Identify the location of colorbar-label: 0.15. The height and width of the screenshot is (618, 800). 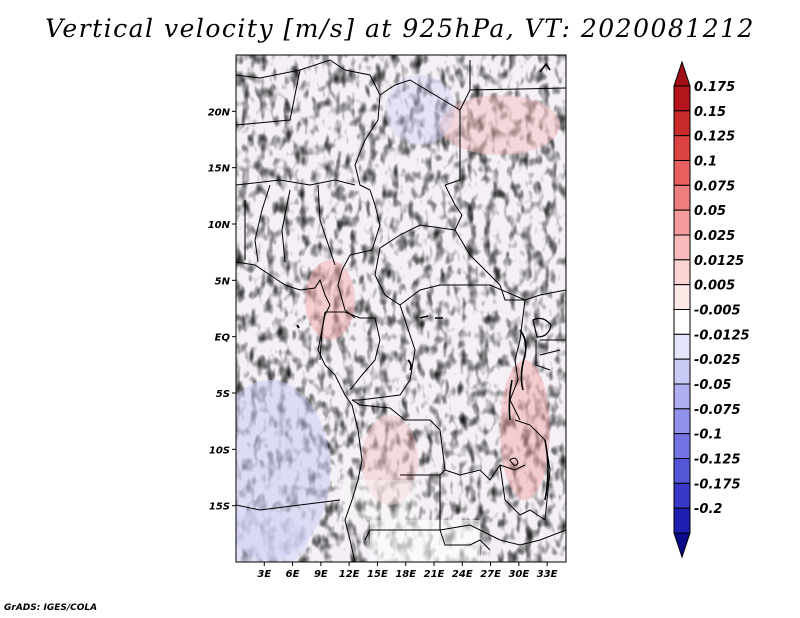
(710, 112).